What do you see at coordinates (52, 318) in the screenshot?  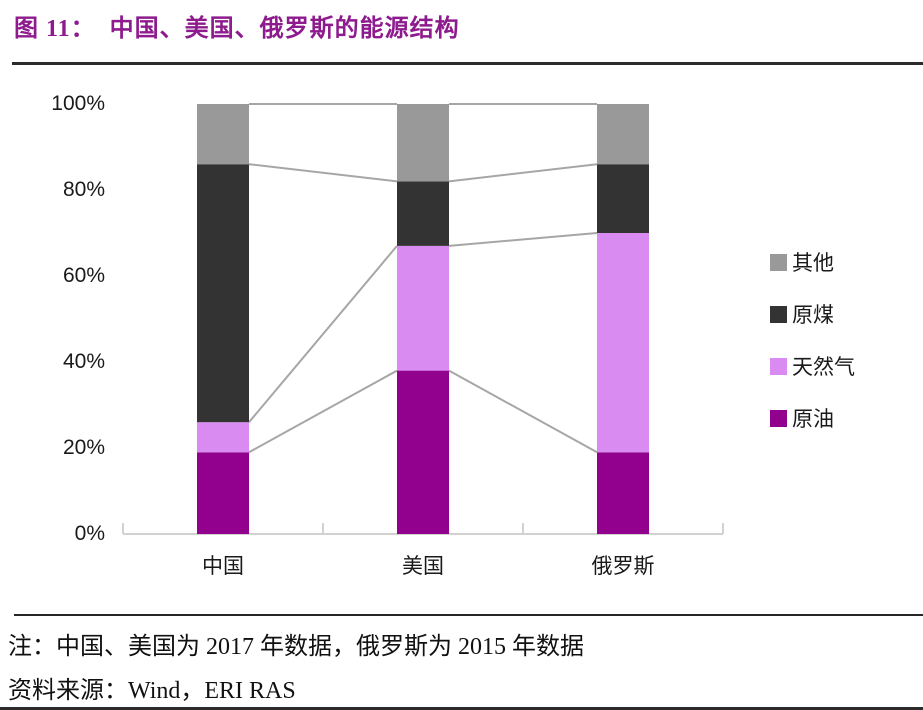 I see `y-axis: 100% 80% 60% 40% 20% 0%` at bounding box center [52, 318].